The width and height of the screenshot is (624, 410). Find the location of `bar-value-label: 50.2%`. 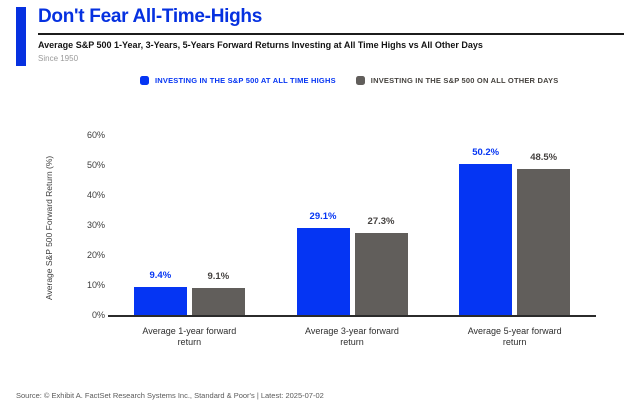

bar-value-label: 50.2% is located at coordinates (486, 152).